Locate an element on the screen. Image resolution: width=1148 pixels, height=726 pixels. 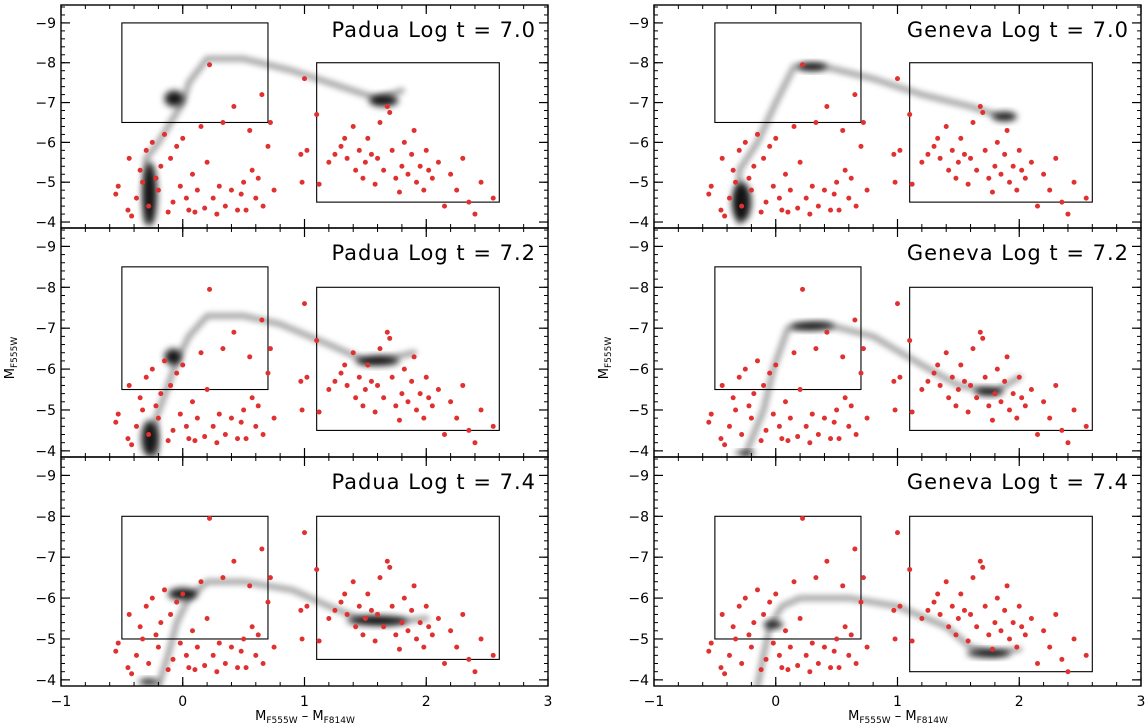
panel-plot-area is located at coordinates (306, 600).